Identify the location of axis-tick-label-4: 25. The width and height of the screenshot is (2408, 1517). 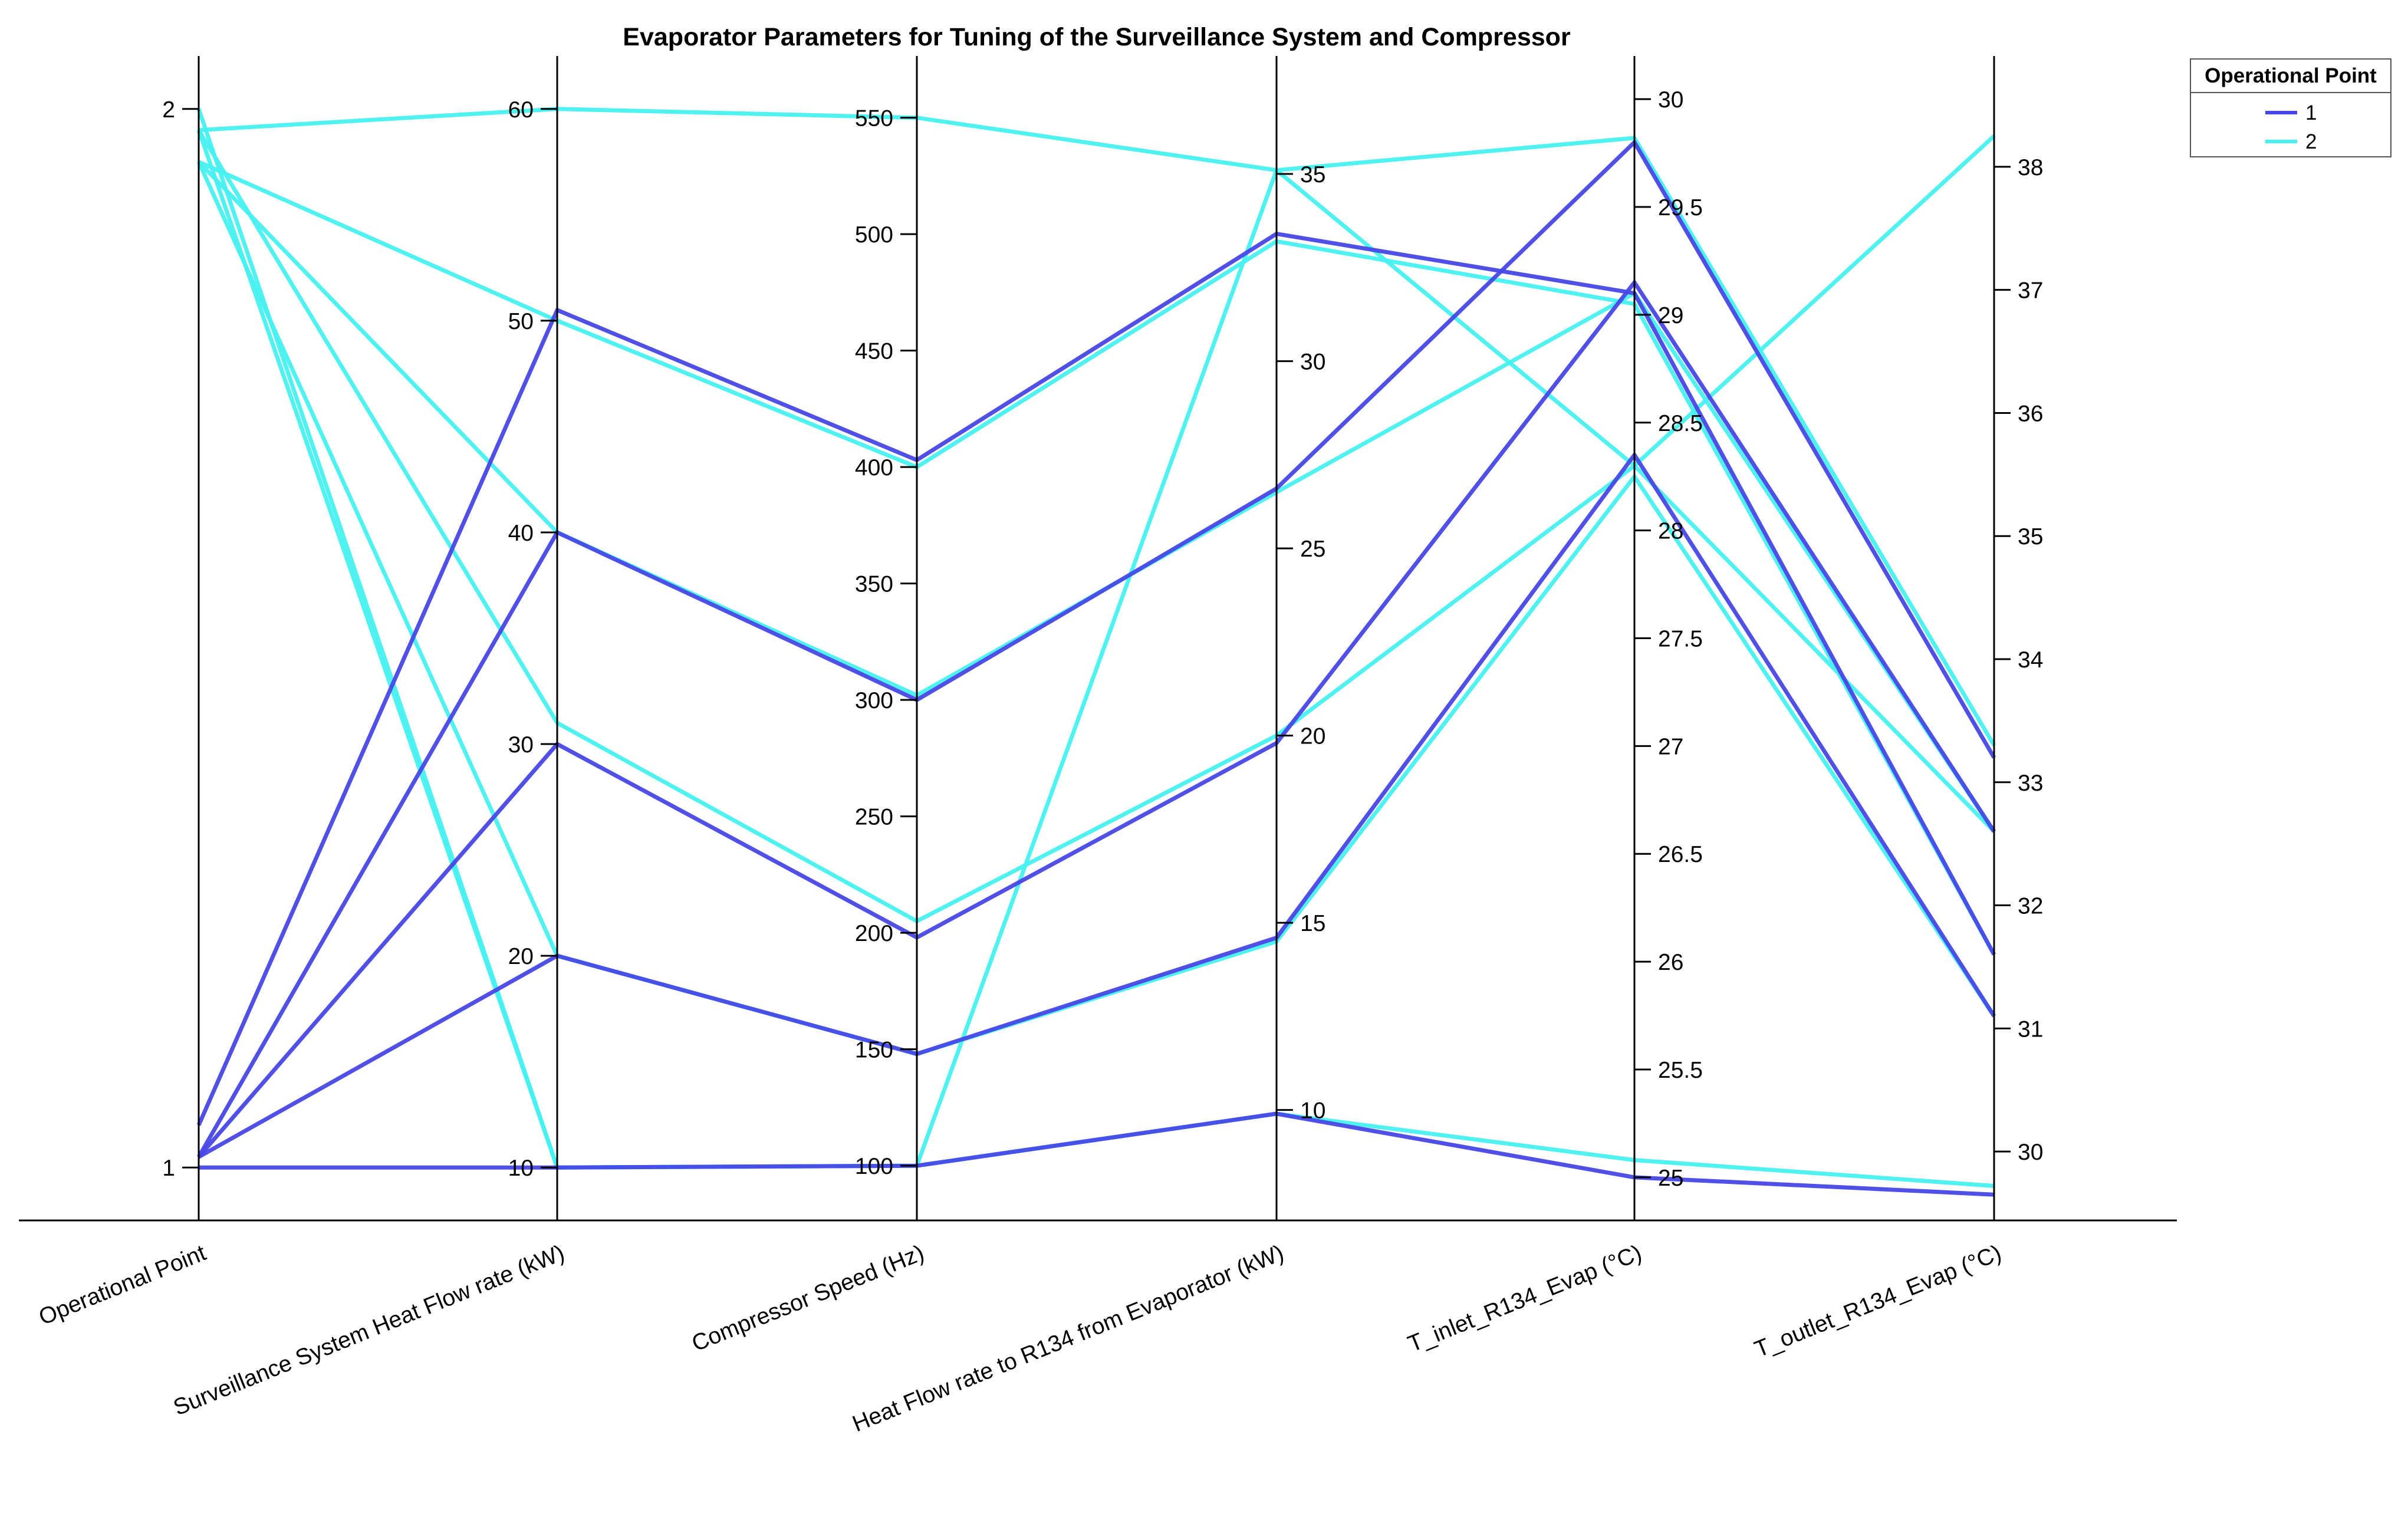
(1670, 1178).